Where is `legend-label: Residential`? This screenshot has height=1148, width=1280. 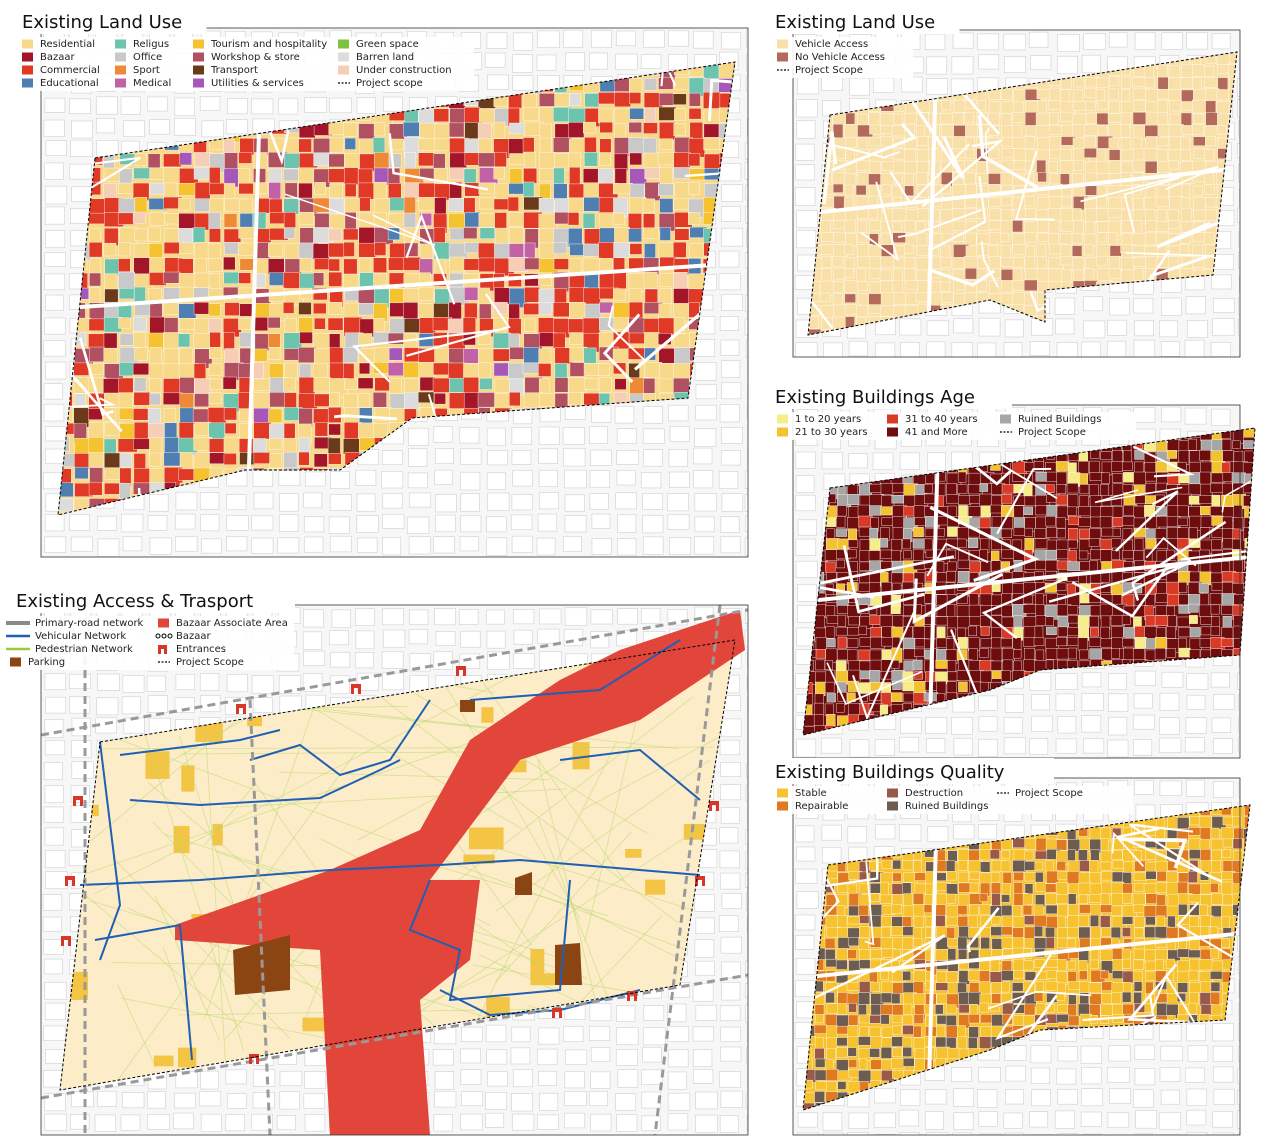
legend-label: Residential is located at coordinates (67, 44).